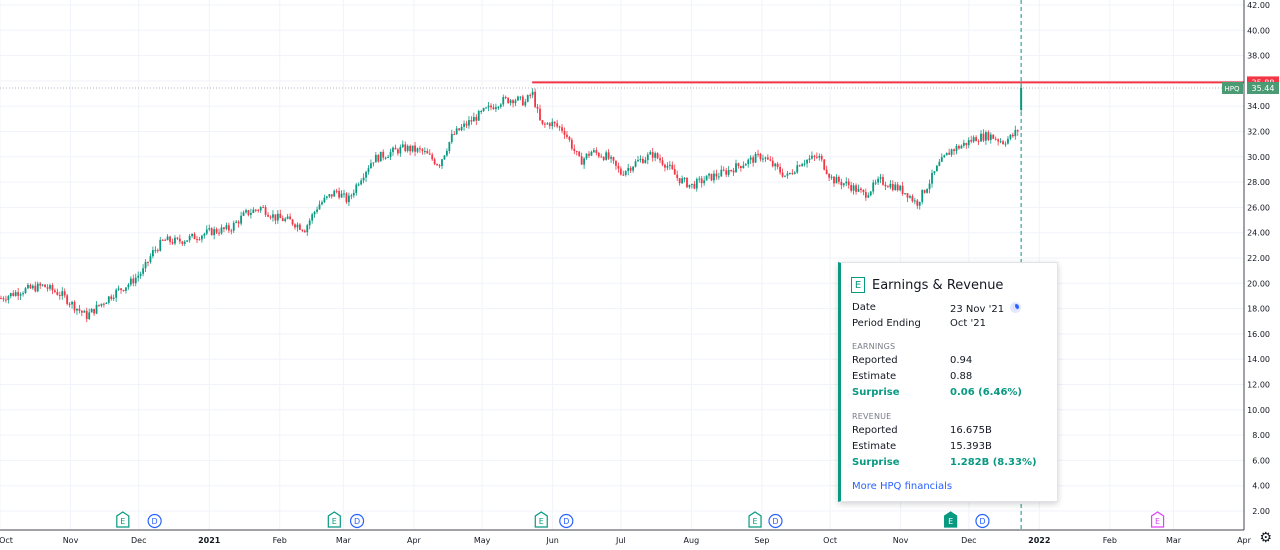 This screenshot has height=550, width=1280. Describe the element at coordinates (1261, 435) in the screenshot. I see `y-tick-label: 8.00` at that location.